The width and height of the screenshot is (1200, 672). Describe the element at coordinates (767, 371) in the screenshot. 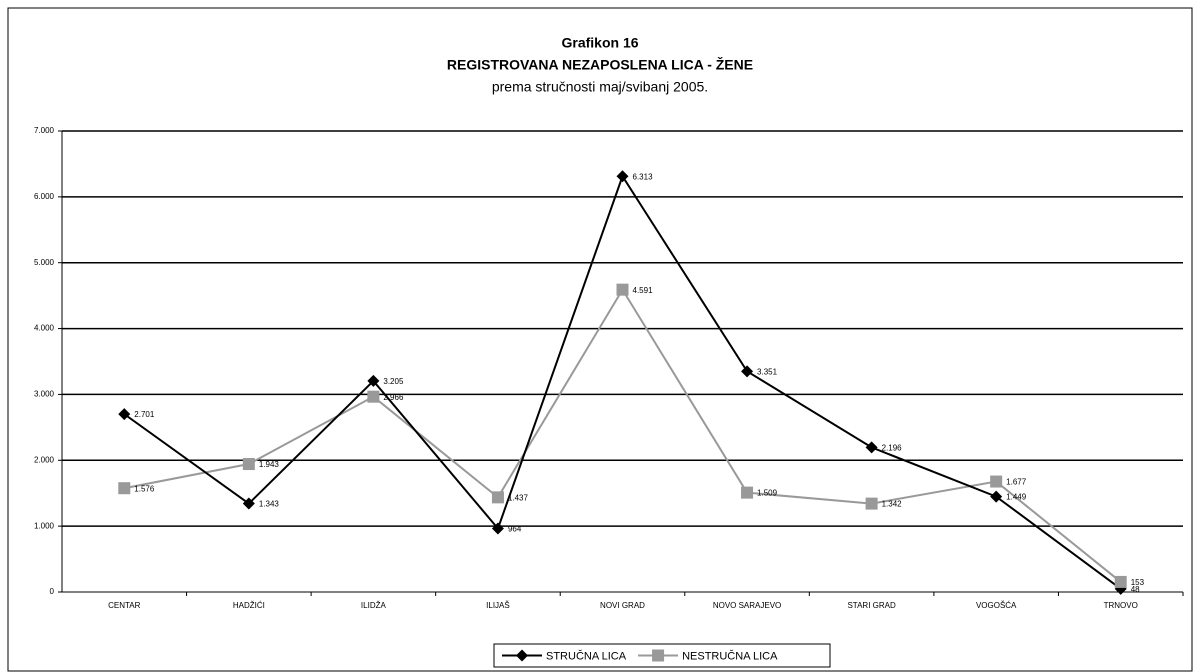

I see `data-label: 3.351` at that location.